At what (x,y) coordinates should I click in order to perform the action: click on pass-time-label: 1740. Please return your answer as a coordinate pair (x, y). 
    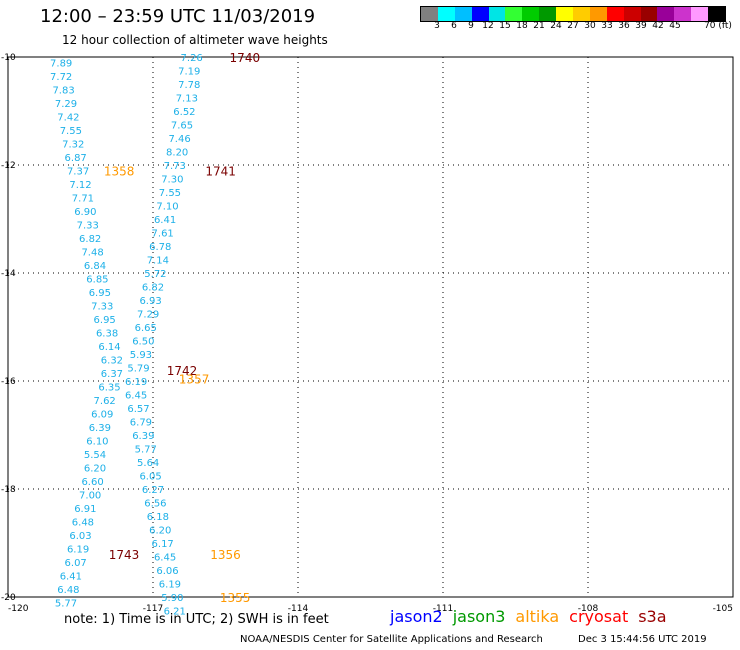
    Looking at the image, I should click on (245, 58).